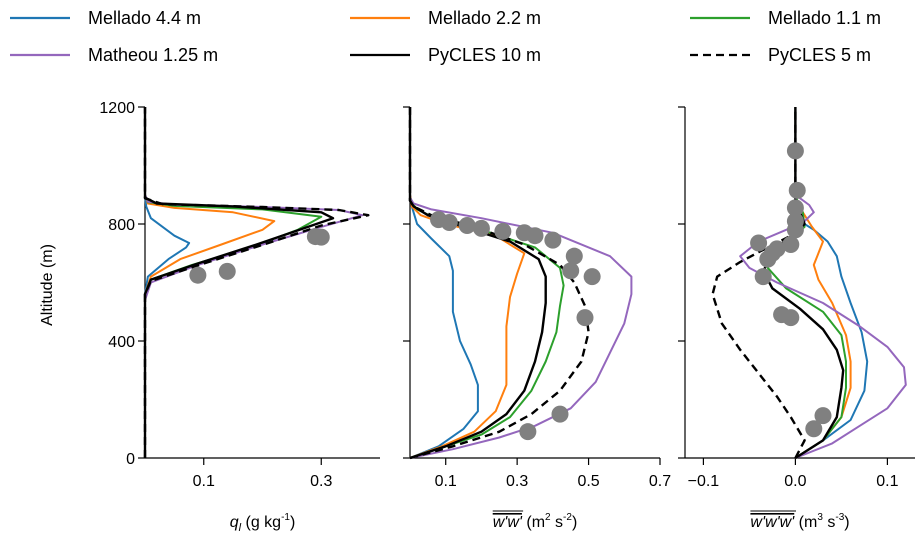  What do you see at coordinates (484, 18) in the screenshot?
I see `legend-label: Mellado 2.2 m` at bounding box center [484, 18].